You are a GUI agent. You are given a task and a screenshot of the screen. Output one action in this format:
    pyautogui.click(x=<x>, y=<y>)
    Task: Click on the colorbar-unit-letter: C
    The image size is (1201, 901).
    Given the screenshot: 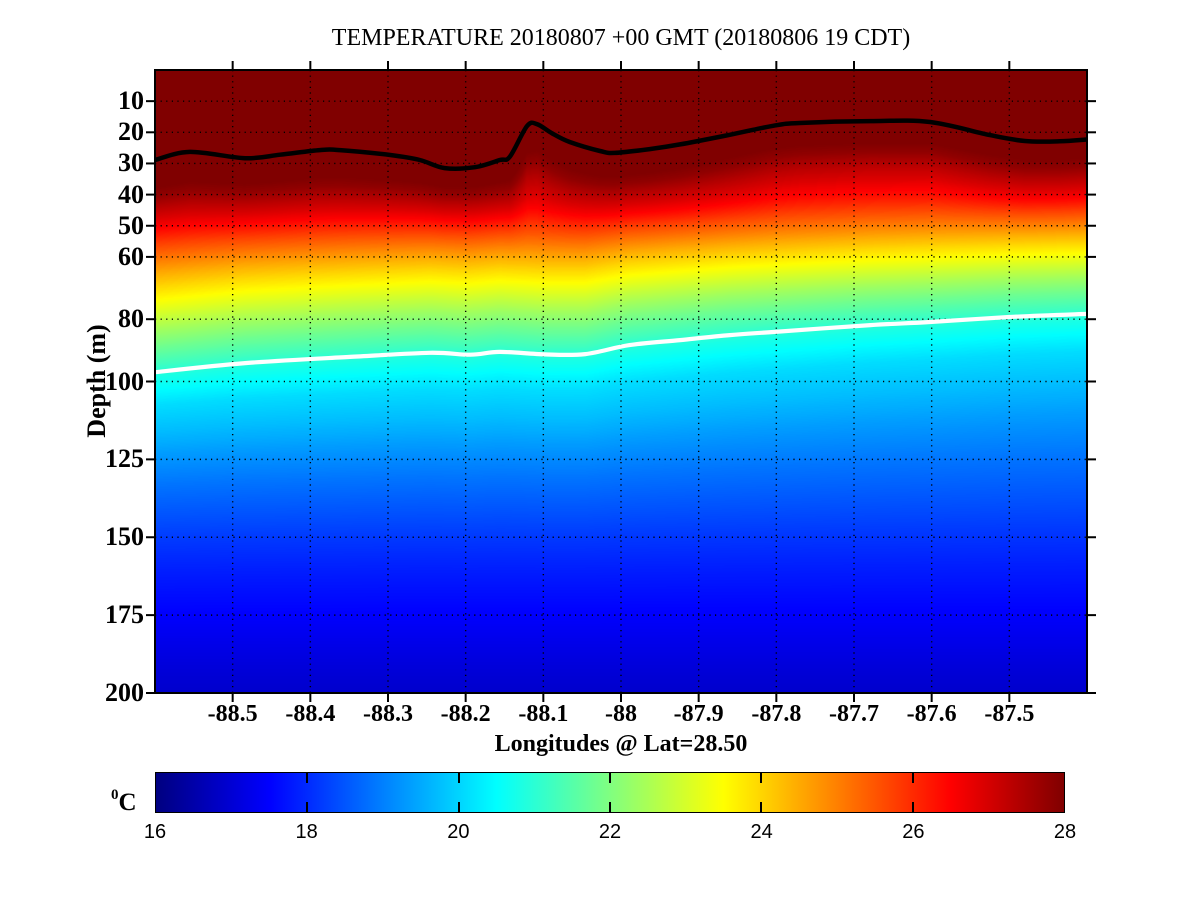 What is the action you would take?
    pyautogui.click(x=127, y=802)
    